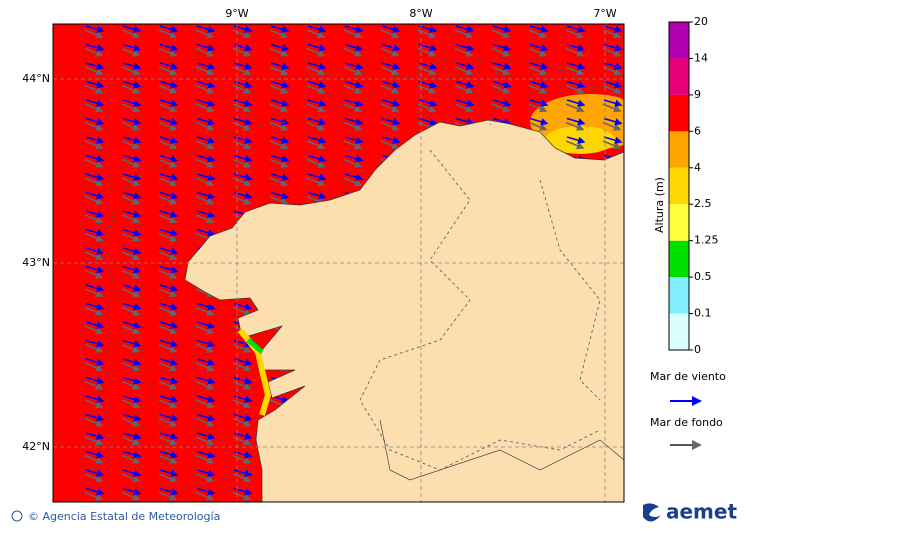 This screenshot has width=900, height=537. I want to click on colorbar-bin, so click(679, 186).